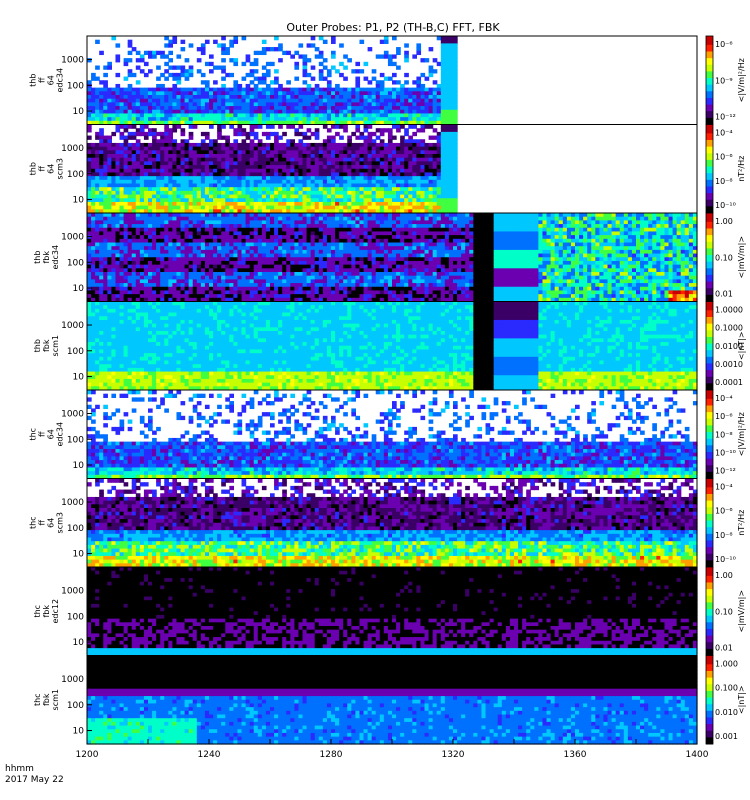 Image resolution: width=750 pixels, height=800 pixels. I want to click on colorbar: 1.00 0.10 0.01 <|mV/m|>, so click(726, 611).